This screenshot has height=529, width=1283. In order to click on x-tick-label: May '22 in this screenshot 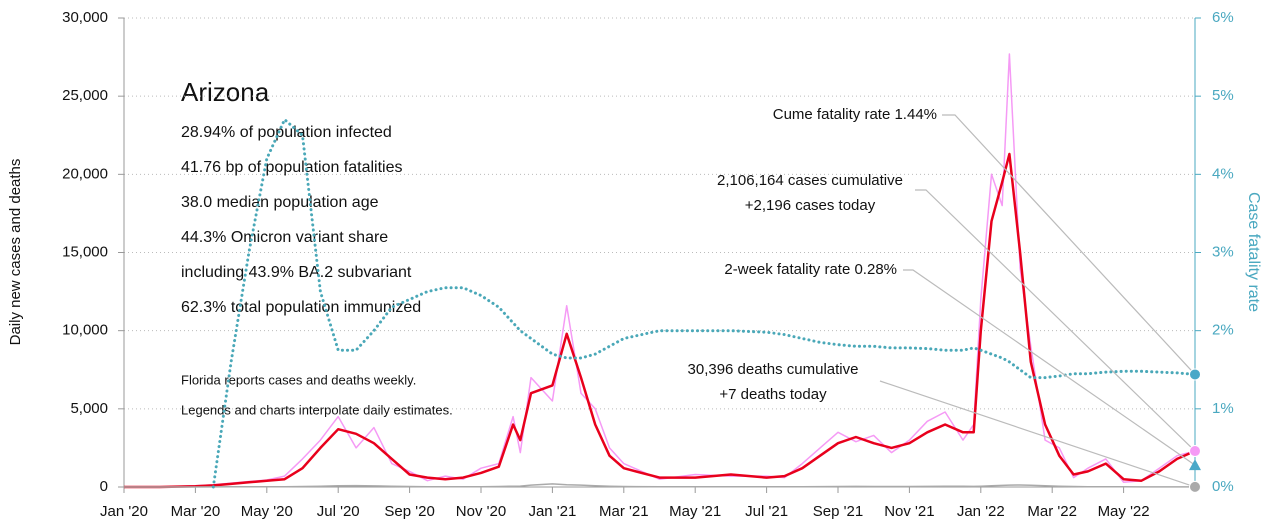, I will do `click(1124, 511)`.